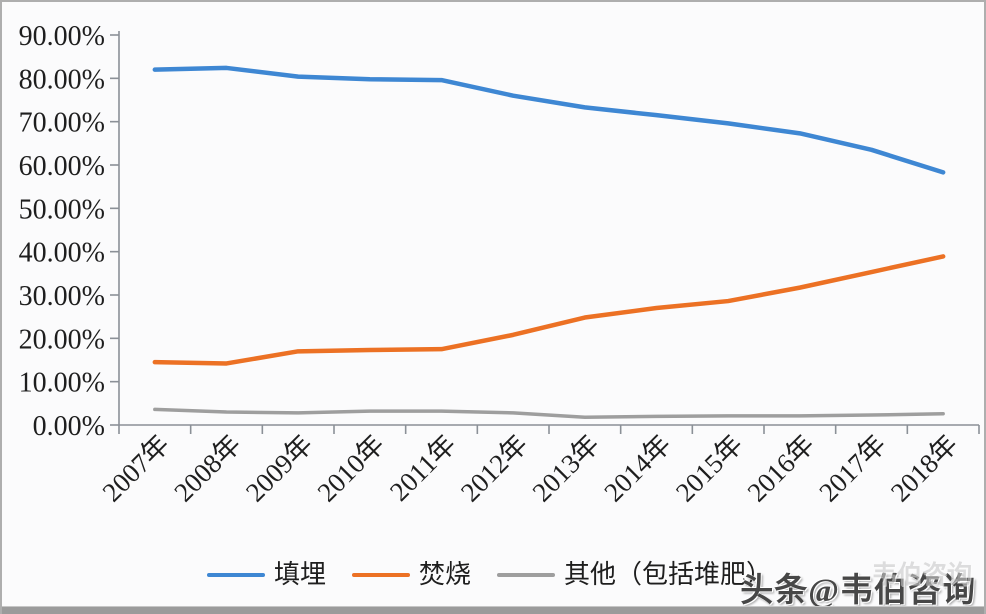  What do you see at coordinates (69, 426) in the screenshot?
I see `svg-text: 0.00%` at bounding box center [69, 426].